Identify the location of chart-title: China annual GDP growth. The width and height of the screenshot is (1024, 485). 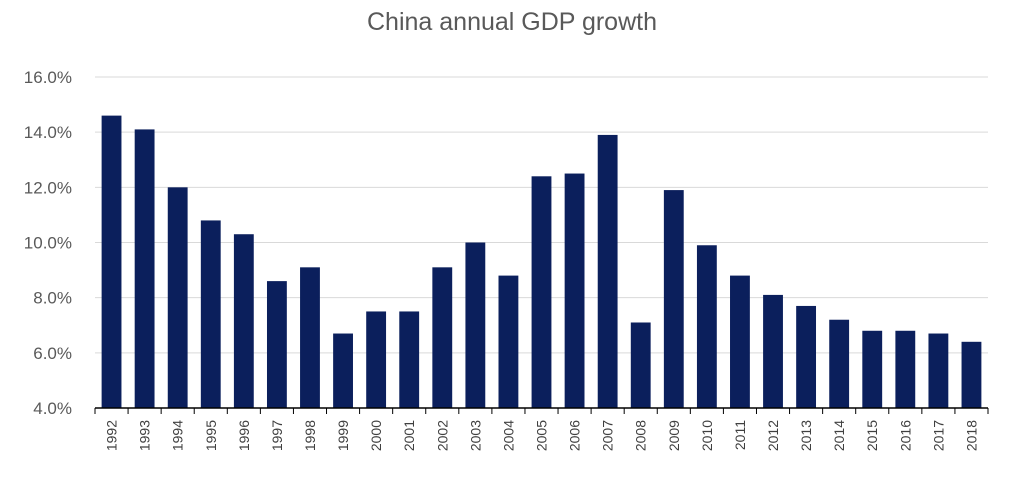
(512, 22).